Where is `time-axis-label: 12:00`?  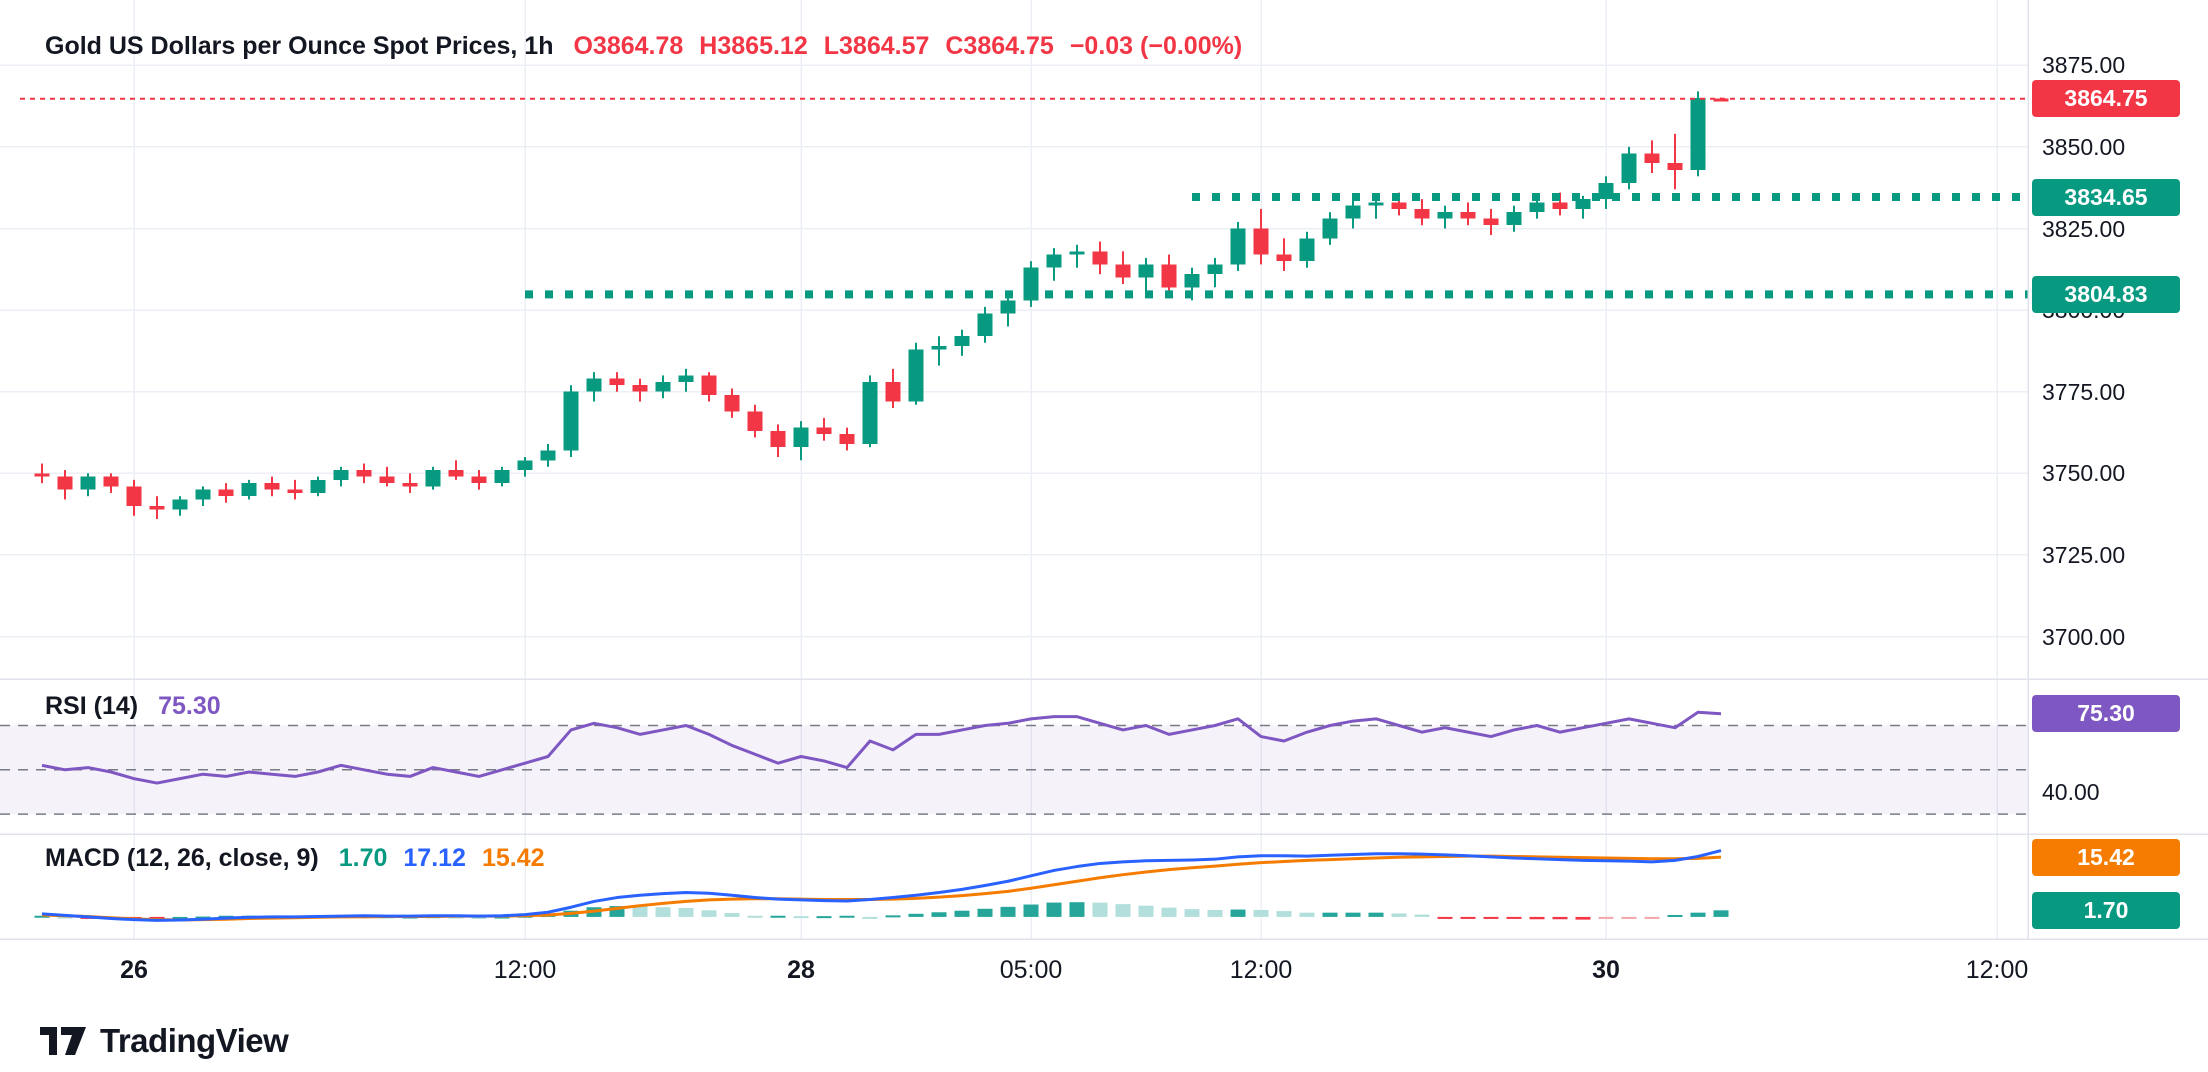 time-axis-label: 12:00 is located at coordinates (525, 970).